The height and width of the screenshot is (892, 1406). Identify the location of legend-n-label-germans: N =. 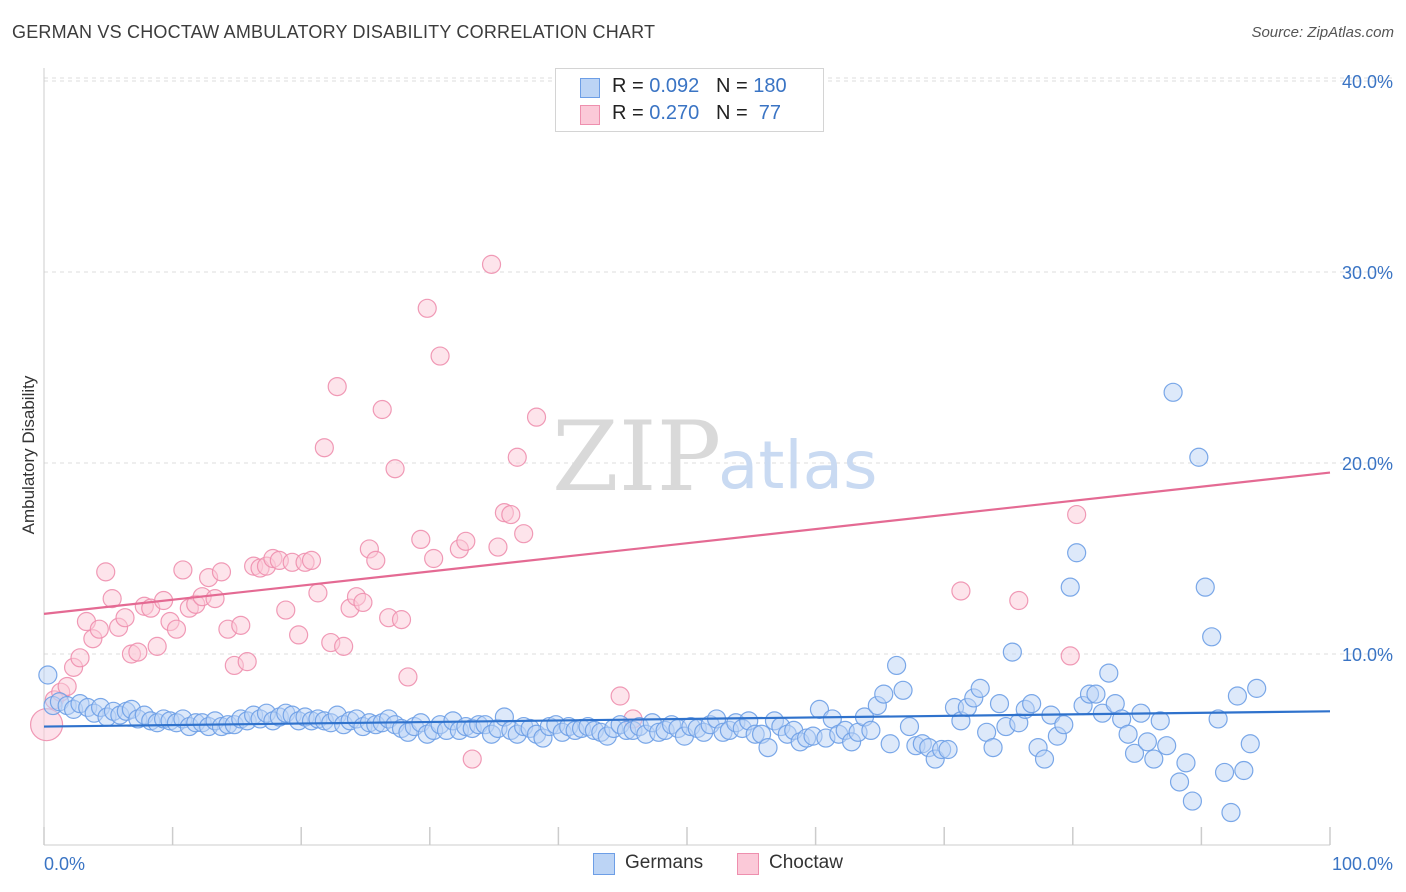
(734, 86).